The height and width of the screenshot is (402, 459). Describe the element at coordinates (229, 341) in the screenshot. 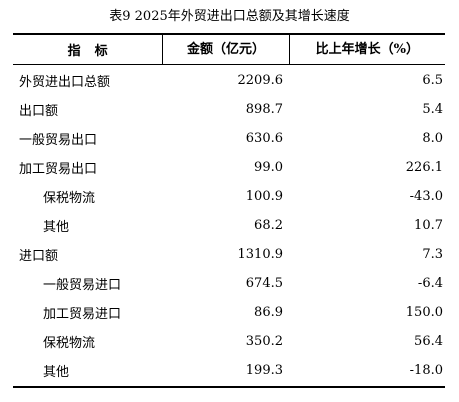

I see `table-row: 保税物流 350.2 56.4` at that location.